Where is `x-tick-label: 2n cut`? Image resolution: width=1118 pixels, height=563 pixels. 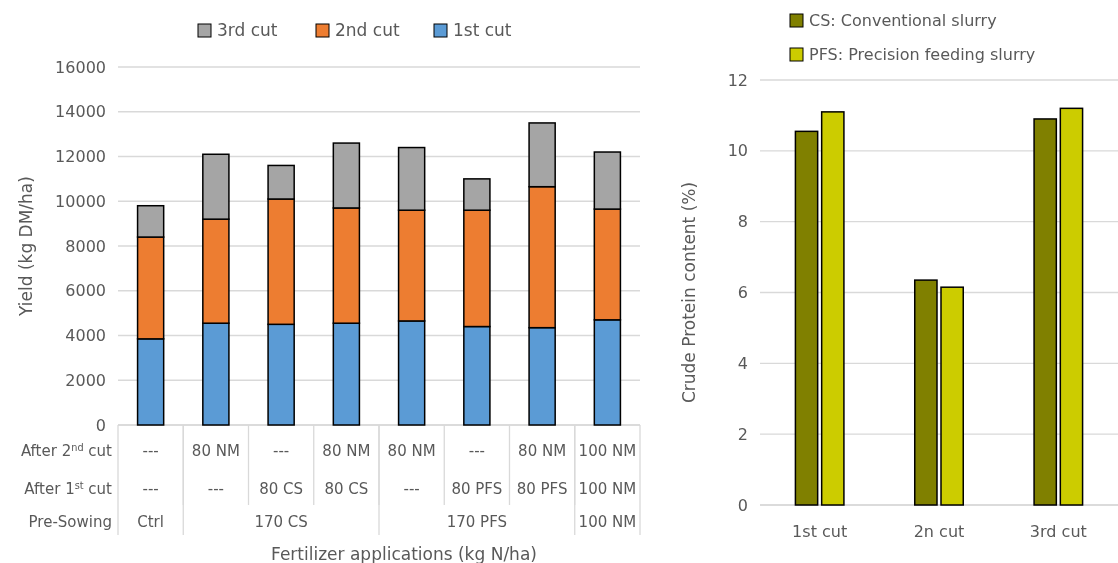
x-tick-label: 2n cut is located at coordinates (939, 531).